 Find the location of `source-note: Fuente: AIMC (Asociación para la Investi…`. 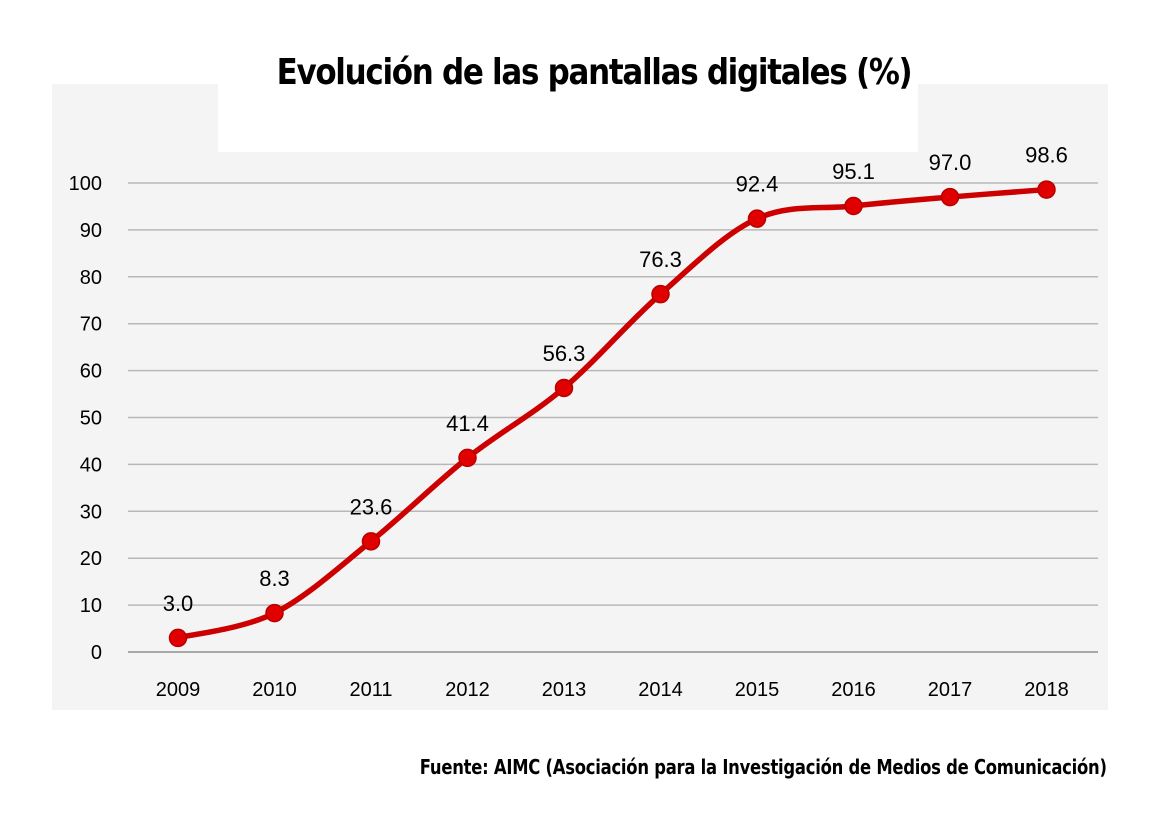

source-note: Fuente: AIMC (Asociación para la Investi… is located at coordinates (763, 767).